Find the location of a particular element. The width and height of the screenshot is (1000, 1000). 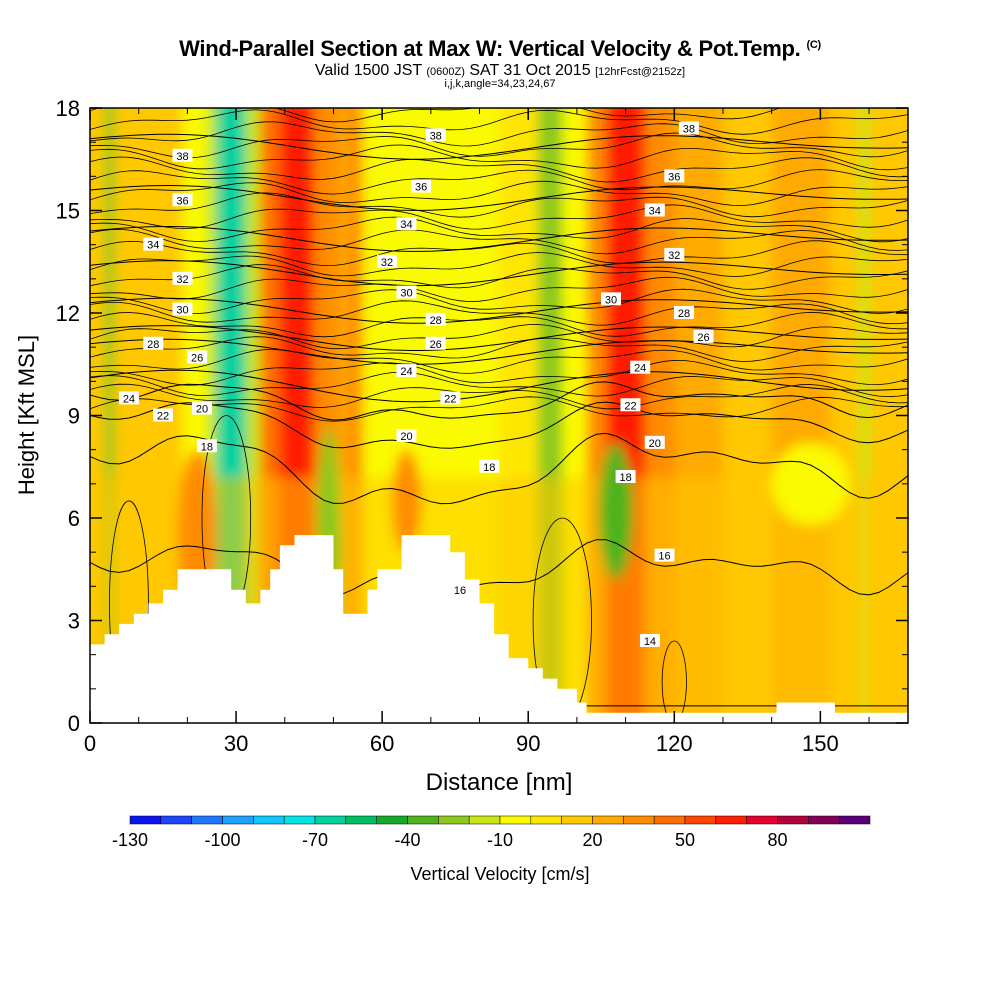

colorbar-tick-label: 80 is located at coordinates (777, 840).